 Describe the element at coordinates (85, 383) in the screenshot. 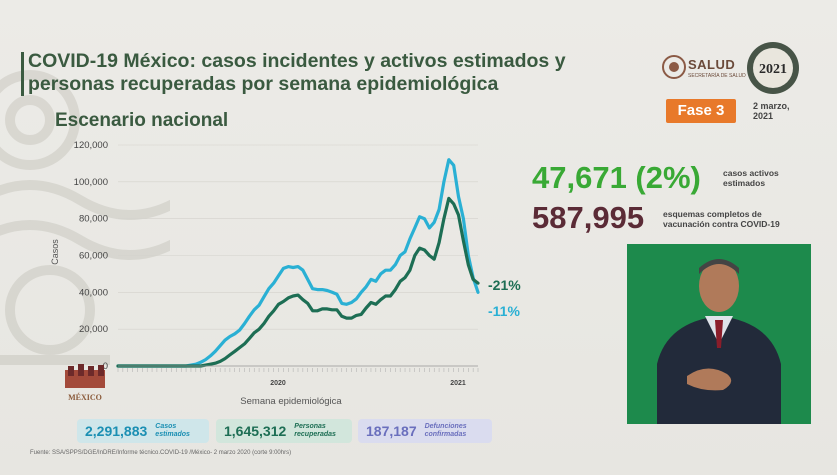

I see `gobierno-de-mexico-logo: MÉXICO` at that location.